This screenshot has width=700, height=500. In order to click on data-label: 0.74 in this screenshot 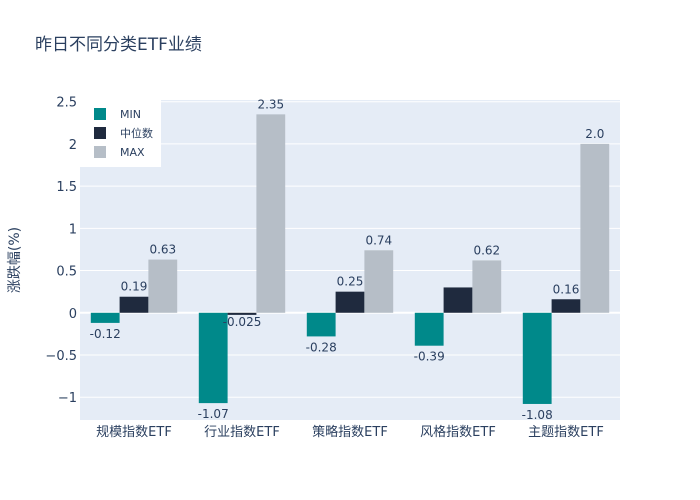, I will do `click(378, 240)`.